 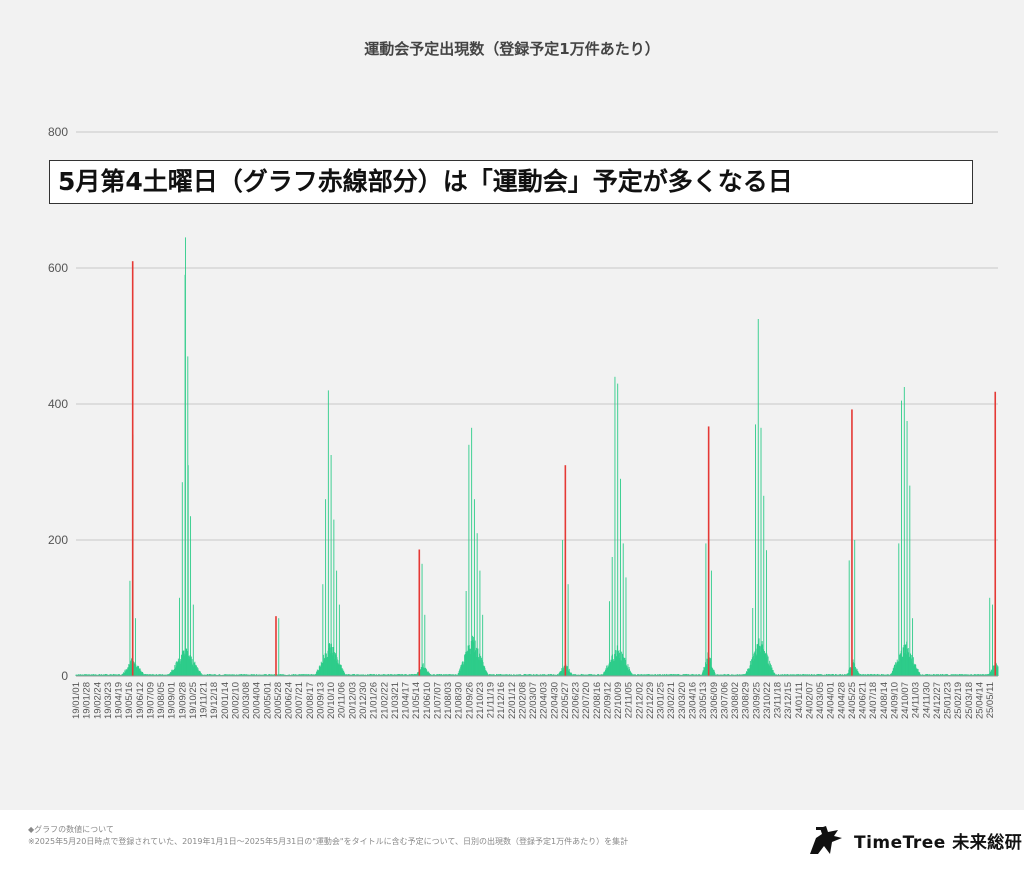 I want to click on x-tick-label: 22/12/02, so click(x=639, y=700).